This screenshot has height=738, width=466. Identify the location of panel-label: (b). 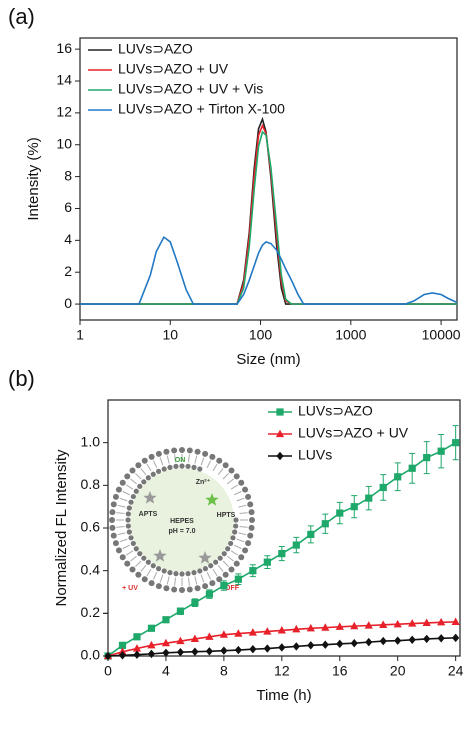
(21, 378).